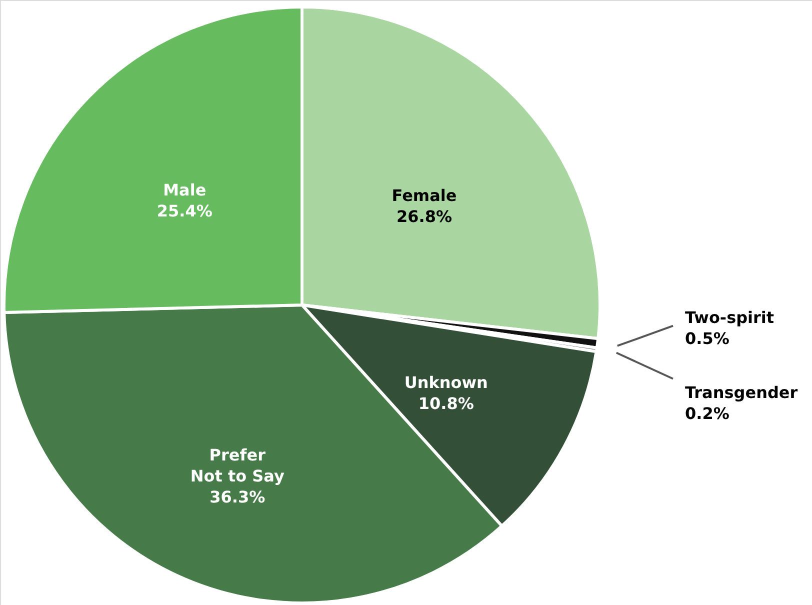  I want to click on data-label: 10.8%, so click(446, 404).